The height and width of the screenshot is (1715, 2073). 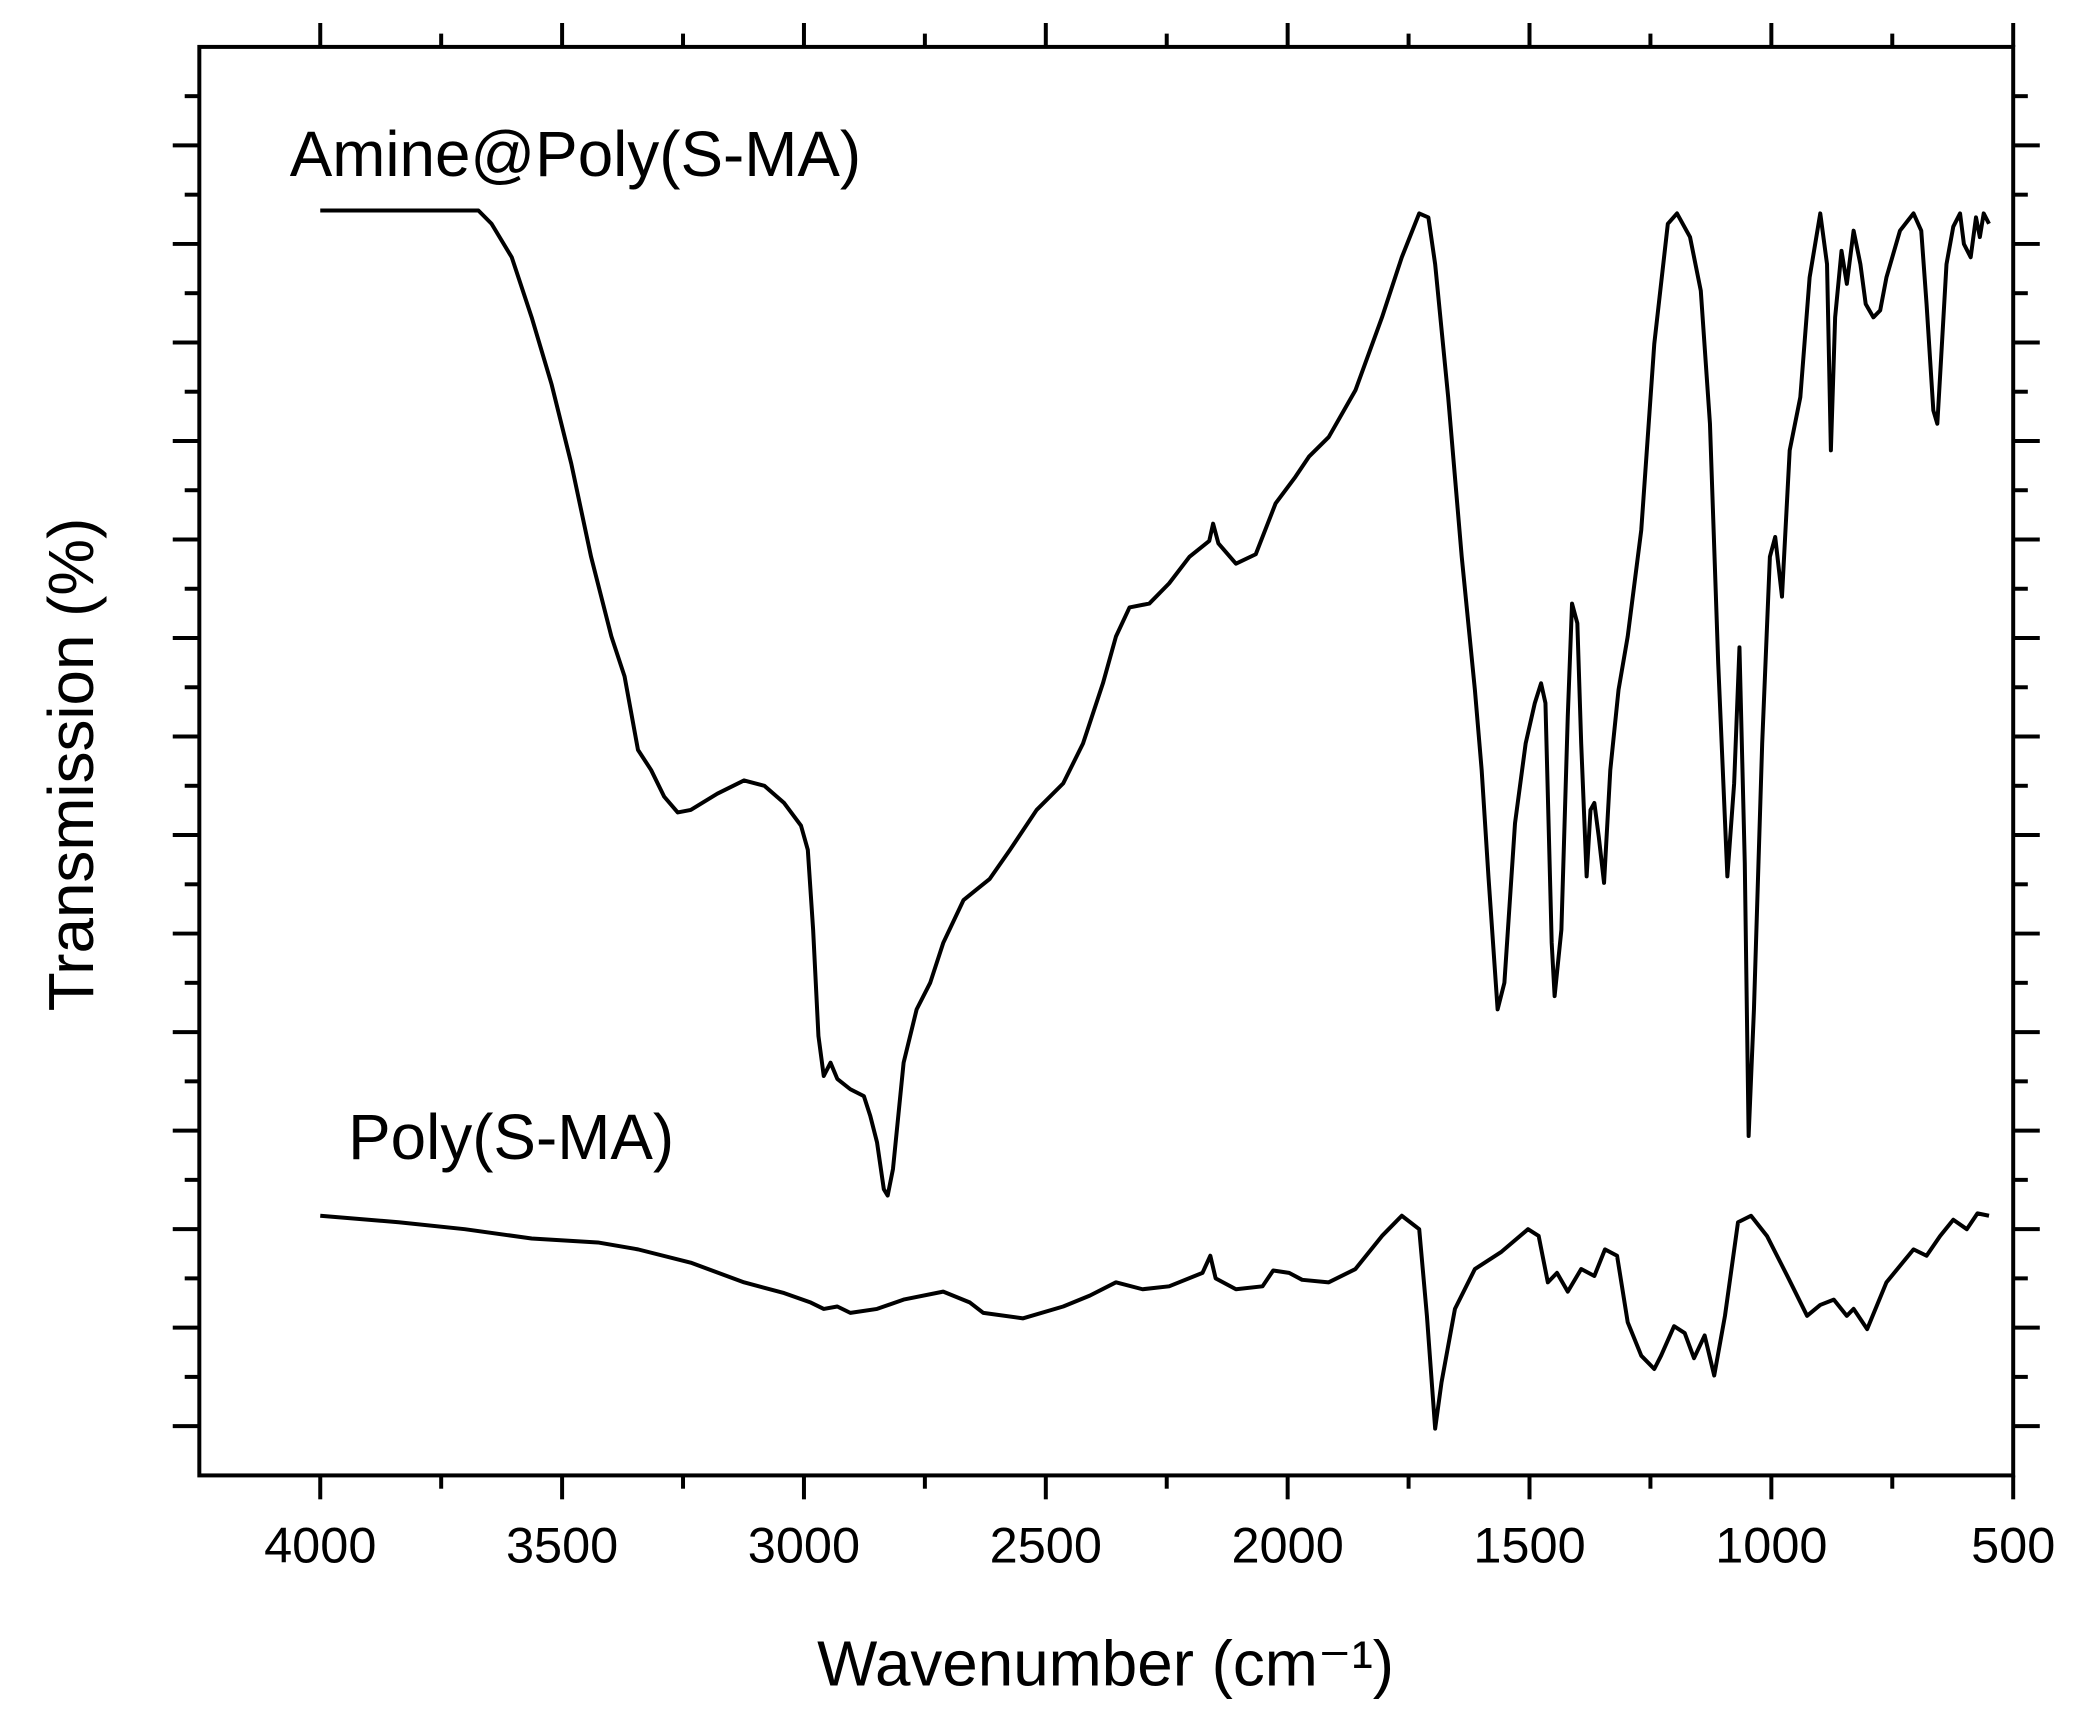 I want to click on x-tick-label: 1500, so click(x=1529, y=1545).